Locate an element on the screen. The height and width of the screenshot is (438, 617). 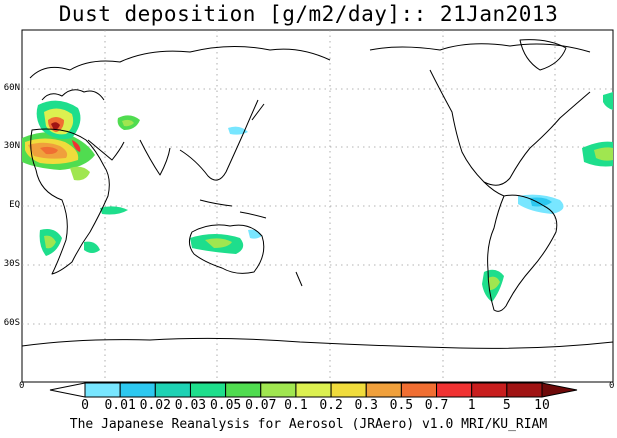
colorbar-tick-label: 0.2 is located at coordinates (331, 405).